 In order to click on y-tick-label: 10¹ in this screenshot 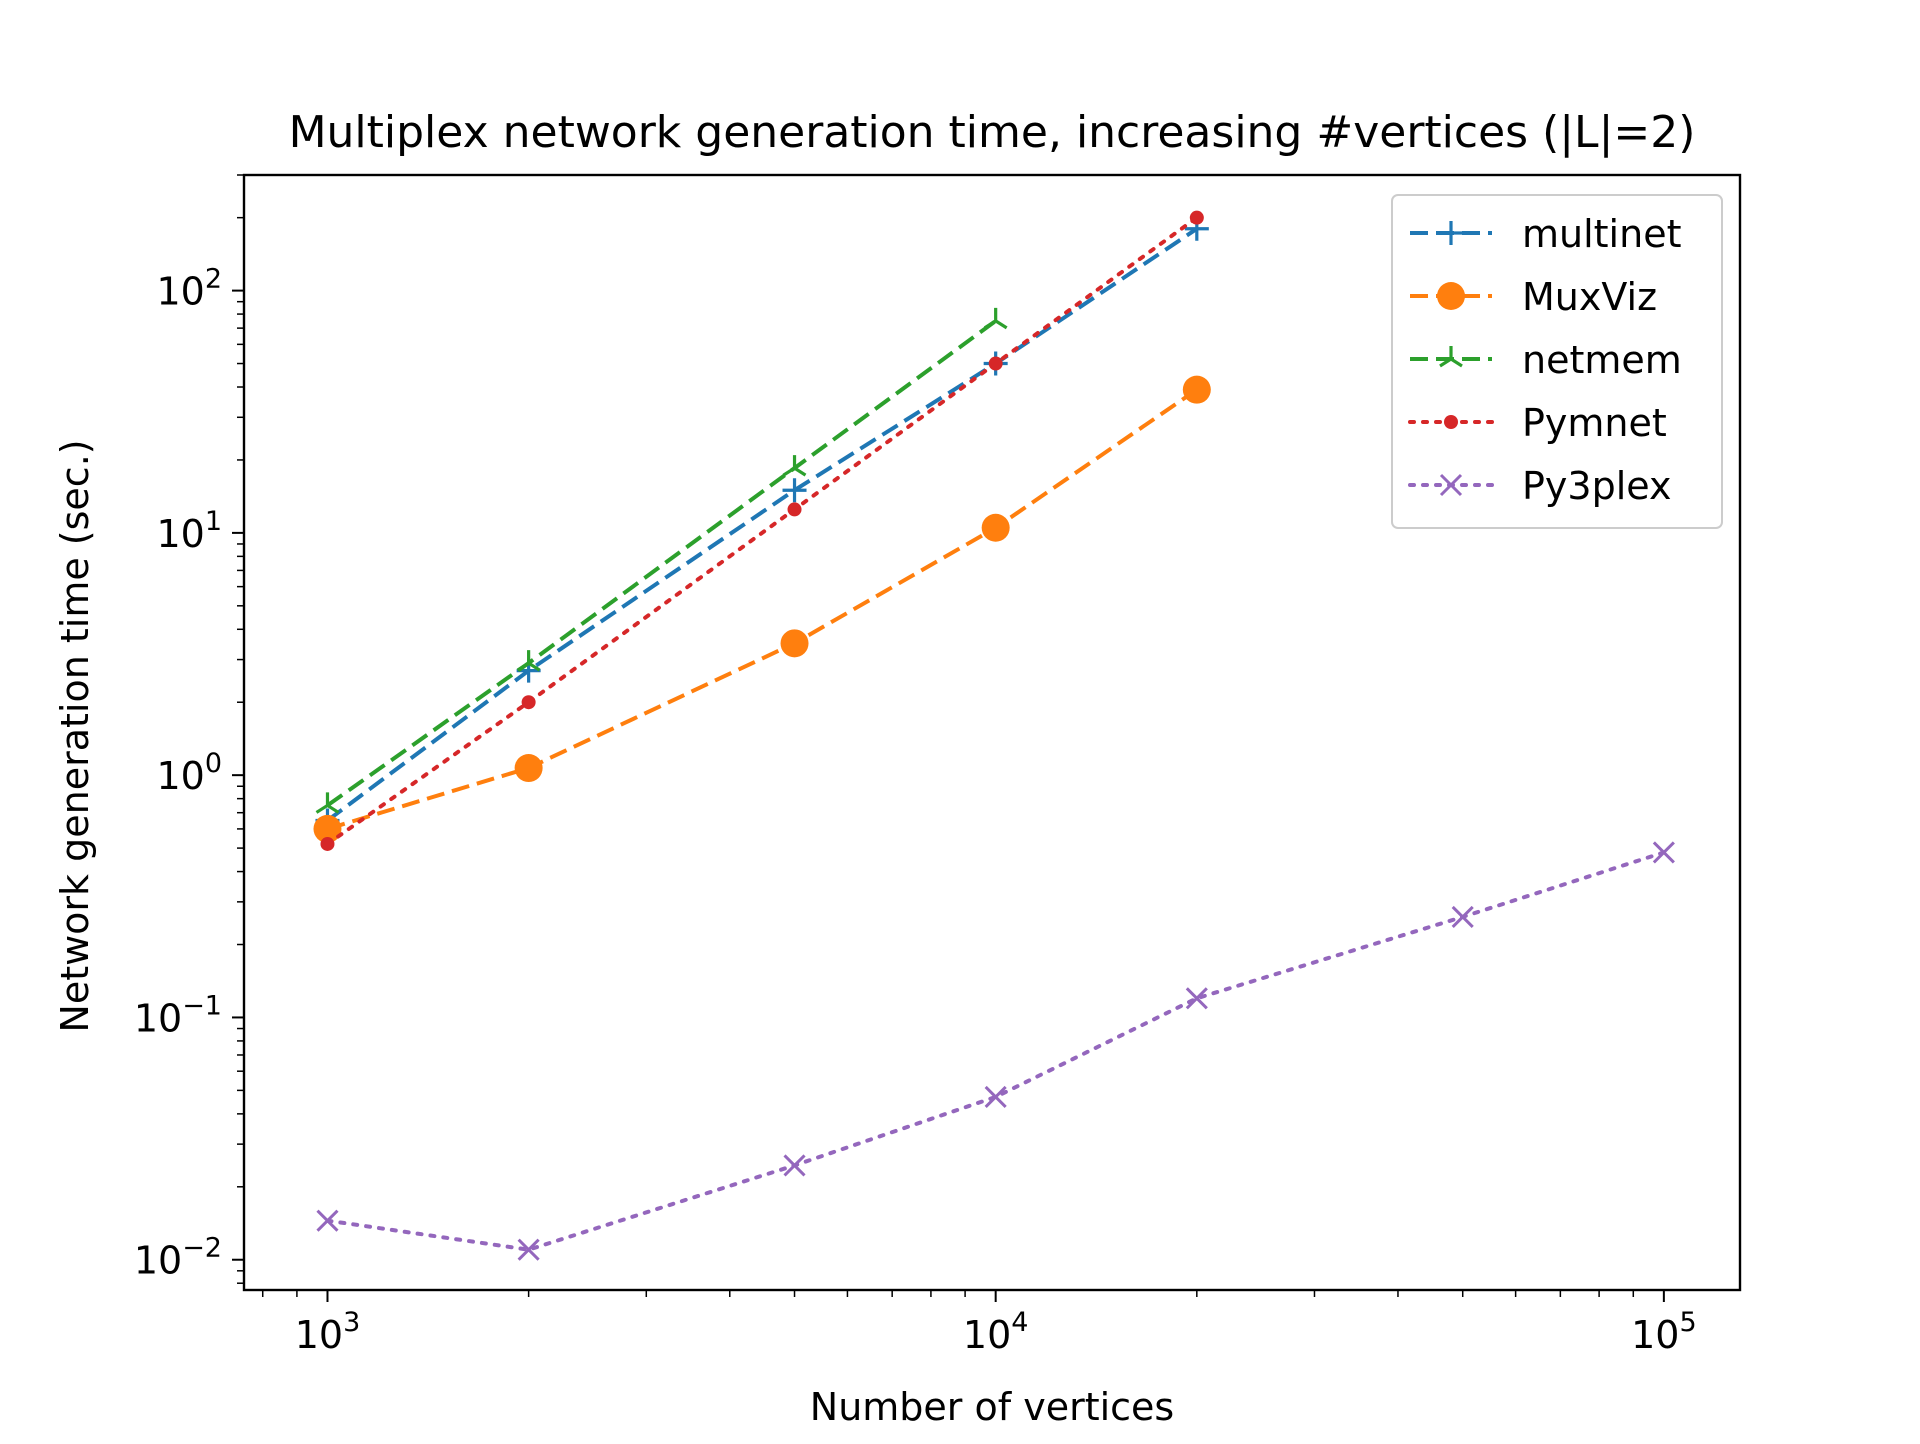, I will do `click(189, 531)`.